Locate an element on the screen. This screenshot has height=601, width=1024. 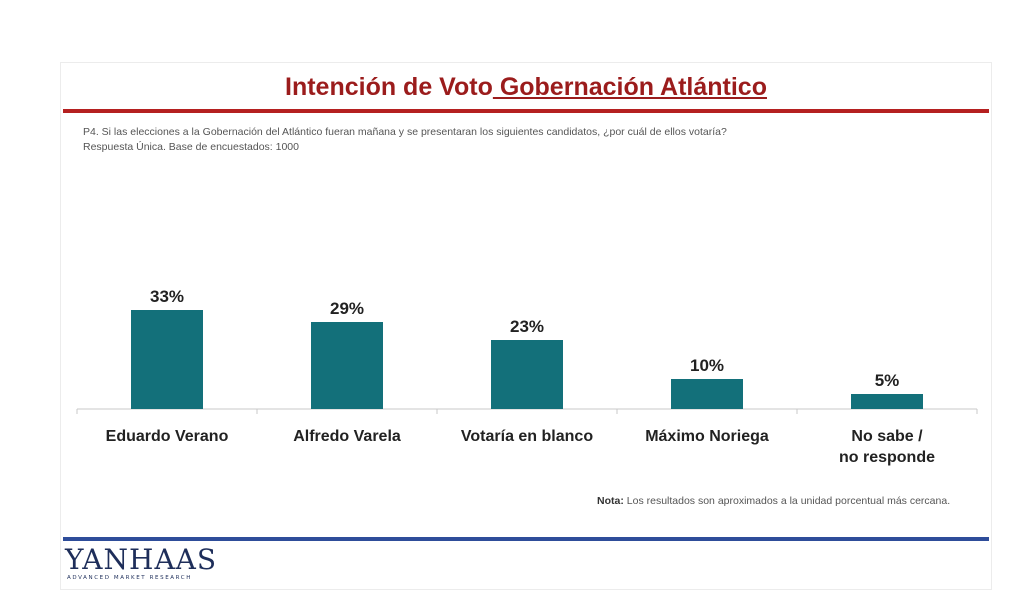
title-part-1: Intención de Voto is located at coordinates (389, 87).